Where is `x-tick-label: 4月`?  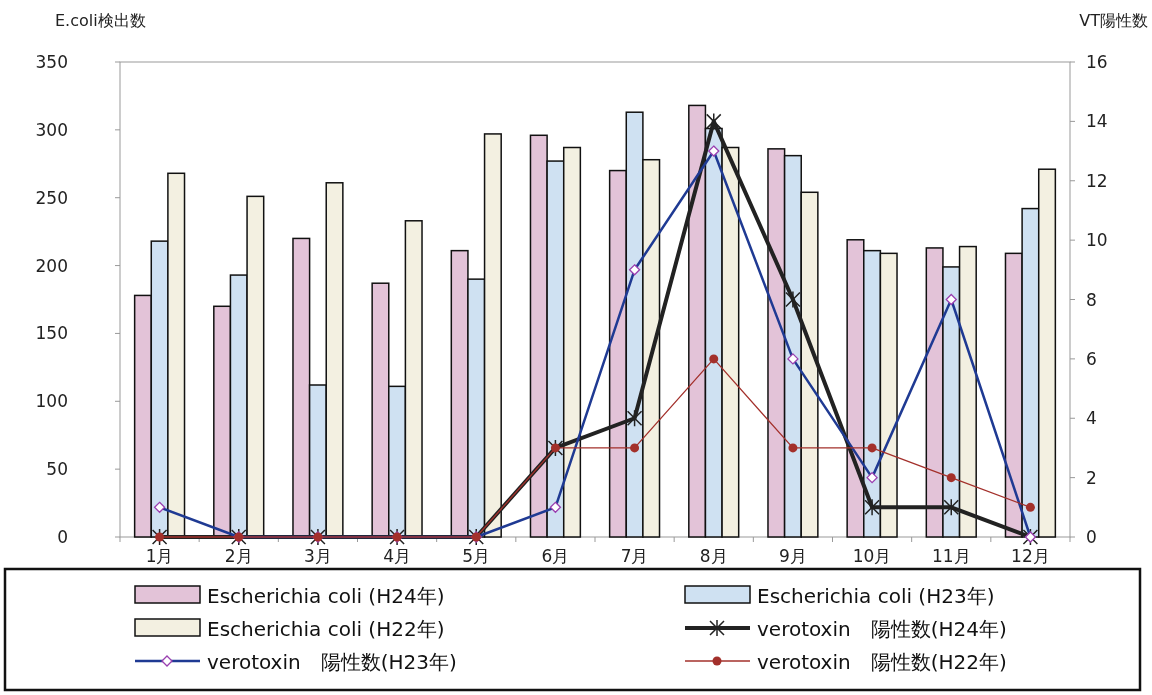
x-tick-label: 4月 is located at coordinates (397, 556).